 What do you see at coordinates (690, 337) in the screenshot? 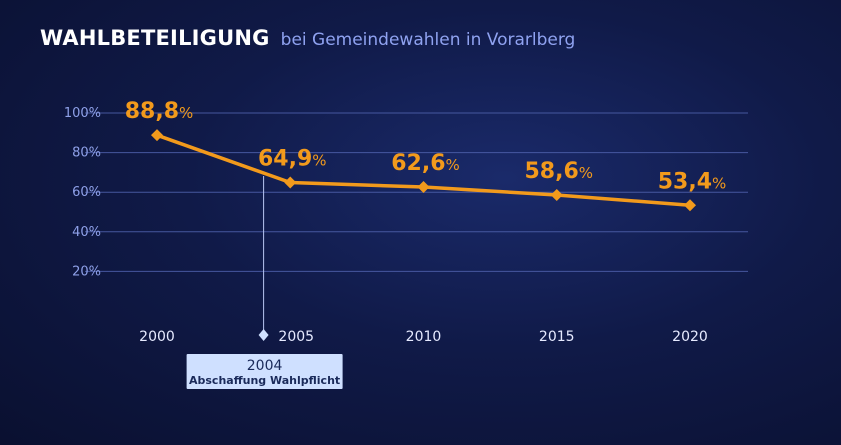
I see `x-tick-label: 2020` at bounding box center [690, 337].